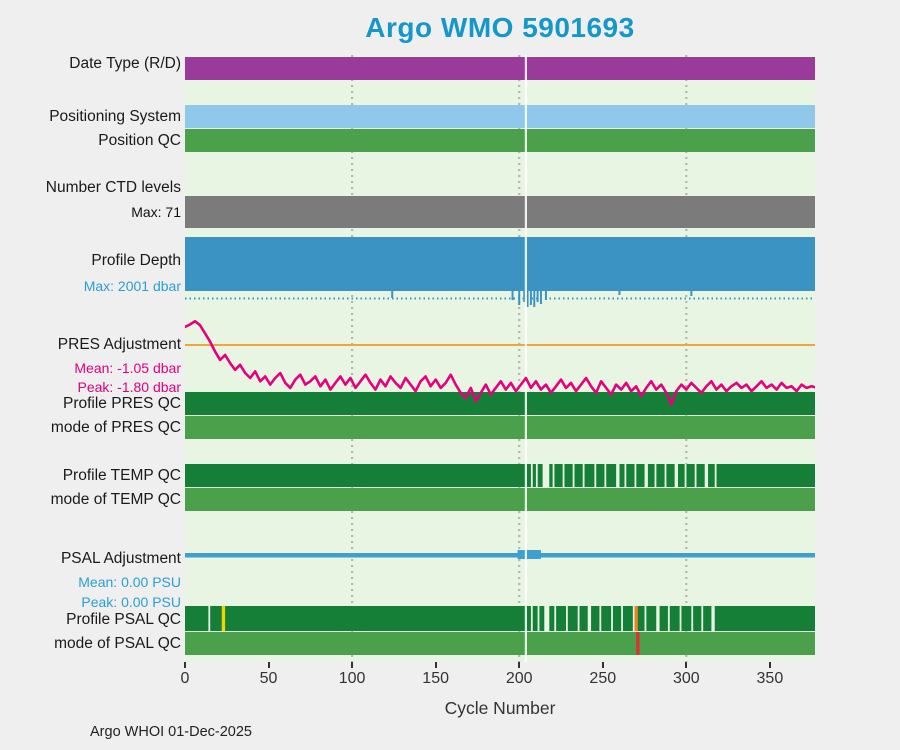  What do you see at coordinates (115, 116) in the screenshot?
I see `row-label: Positioning System` at bounding box center [115, 116].